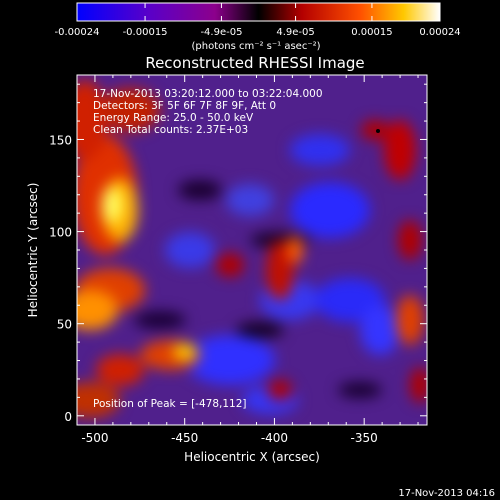 The height and width of the screenshot is (500, 500). Describe the element at coordinates (173, 118) in the screenshot. I see `annotation-line: Energy Range: 25.0 - 50.0 keV` at that location.